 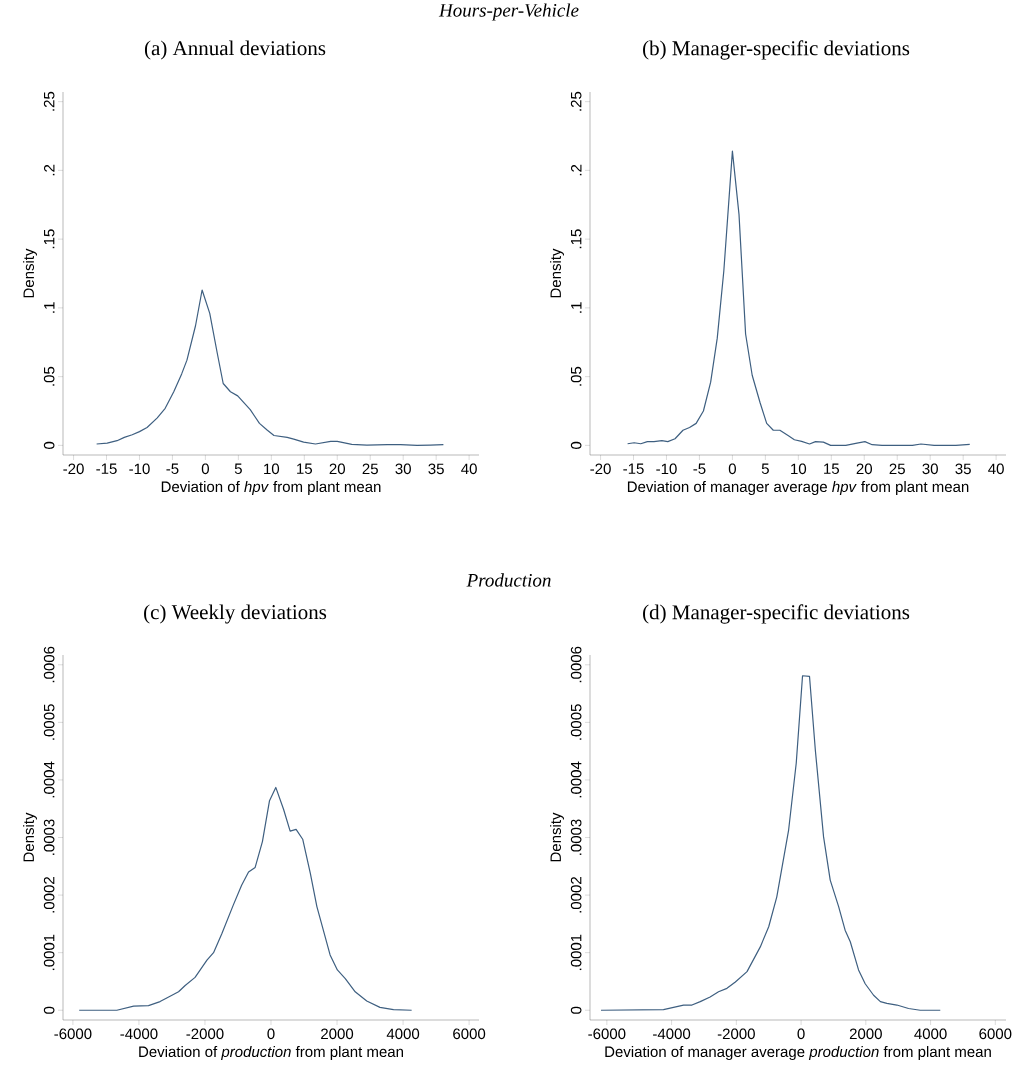 I want to click on chart-title: (b) Manager-specific deviations, so click(x=776, y=50).